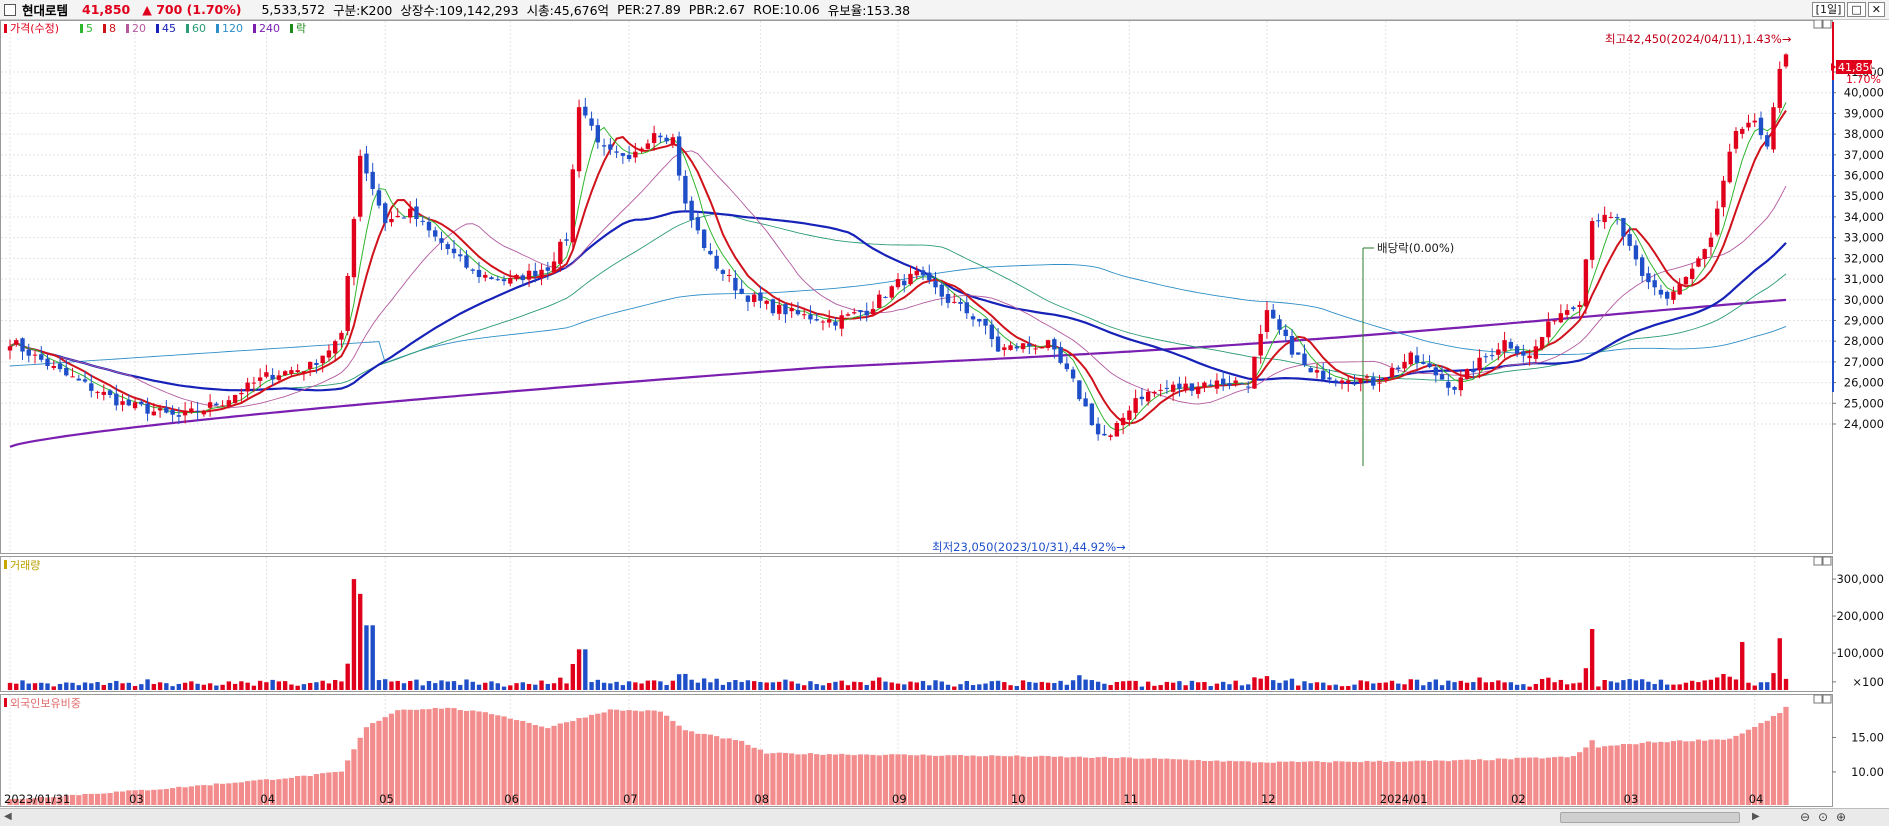 This screenshot has width=1889, height=826. I want to click on scroll-thumb, so click(1650, 817).